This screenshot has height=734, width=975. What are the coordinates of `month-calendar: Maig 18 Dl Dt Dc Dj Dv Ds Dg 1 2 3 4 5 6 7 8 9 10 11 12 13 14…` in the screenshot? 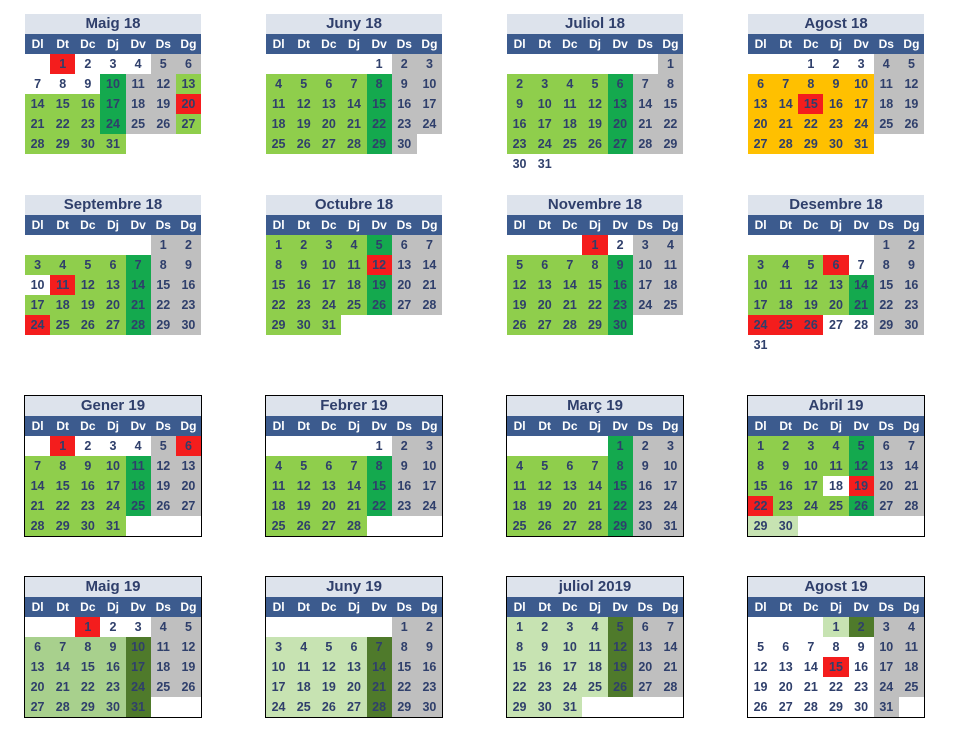 It's located at (113, 84).